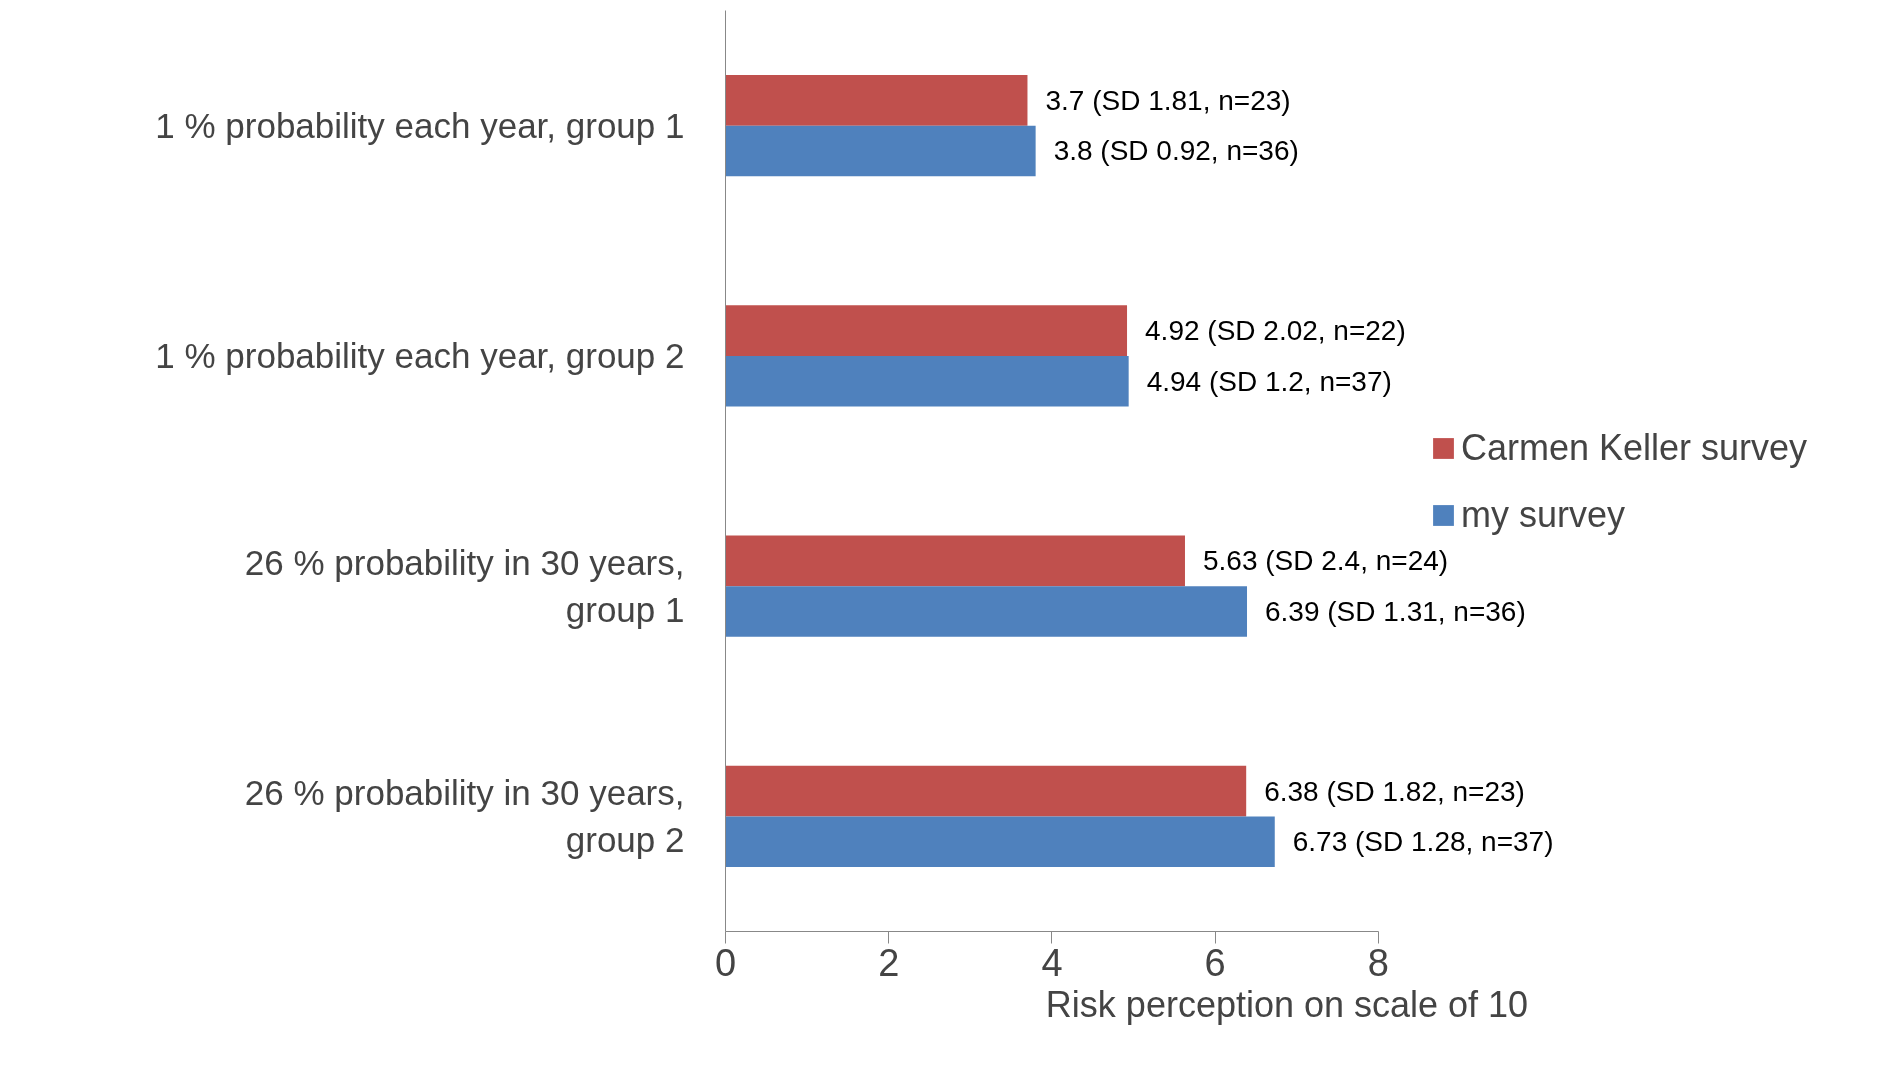  I want to click on data-label: 6.38 (SD 1.82, n=23), so click(1394, 791).